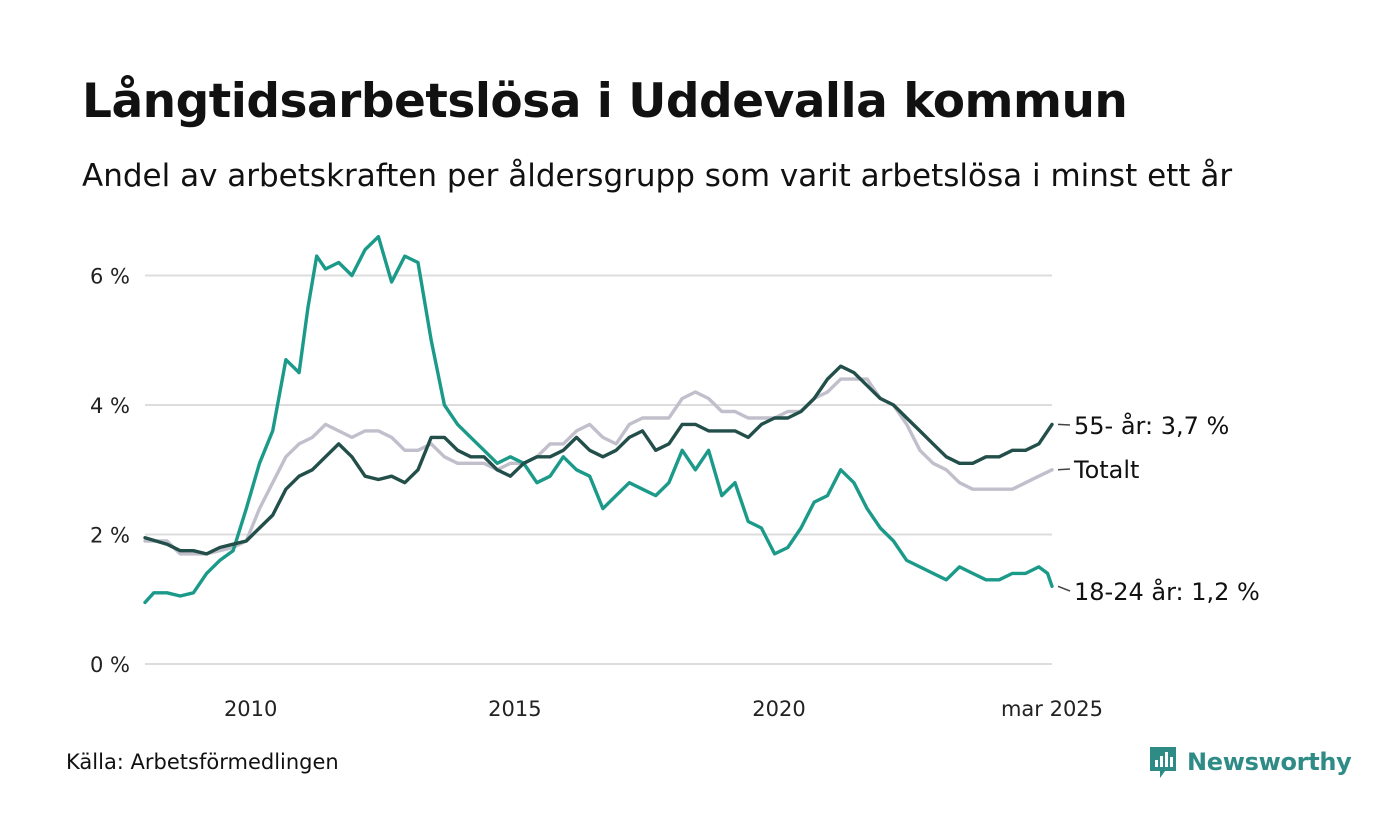  What do you see at coordinates (250, 709) in the screenshot?
I see `x-tick-label: 2010` at bounding box center [250, 709].